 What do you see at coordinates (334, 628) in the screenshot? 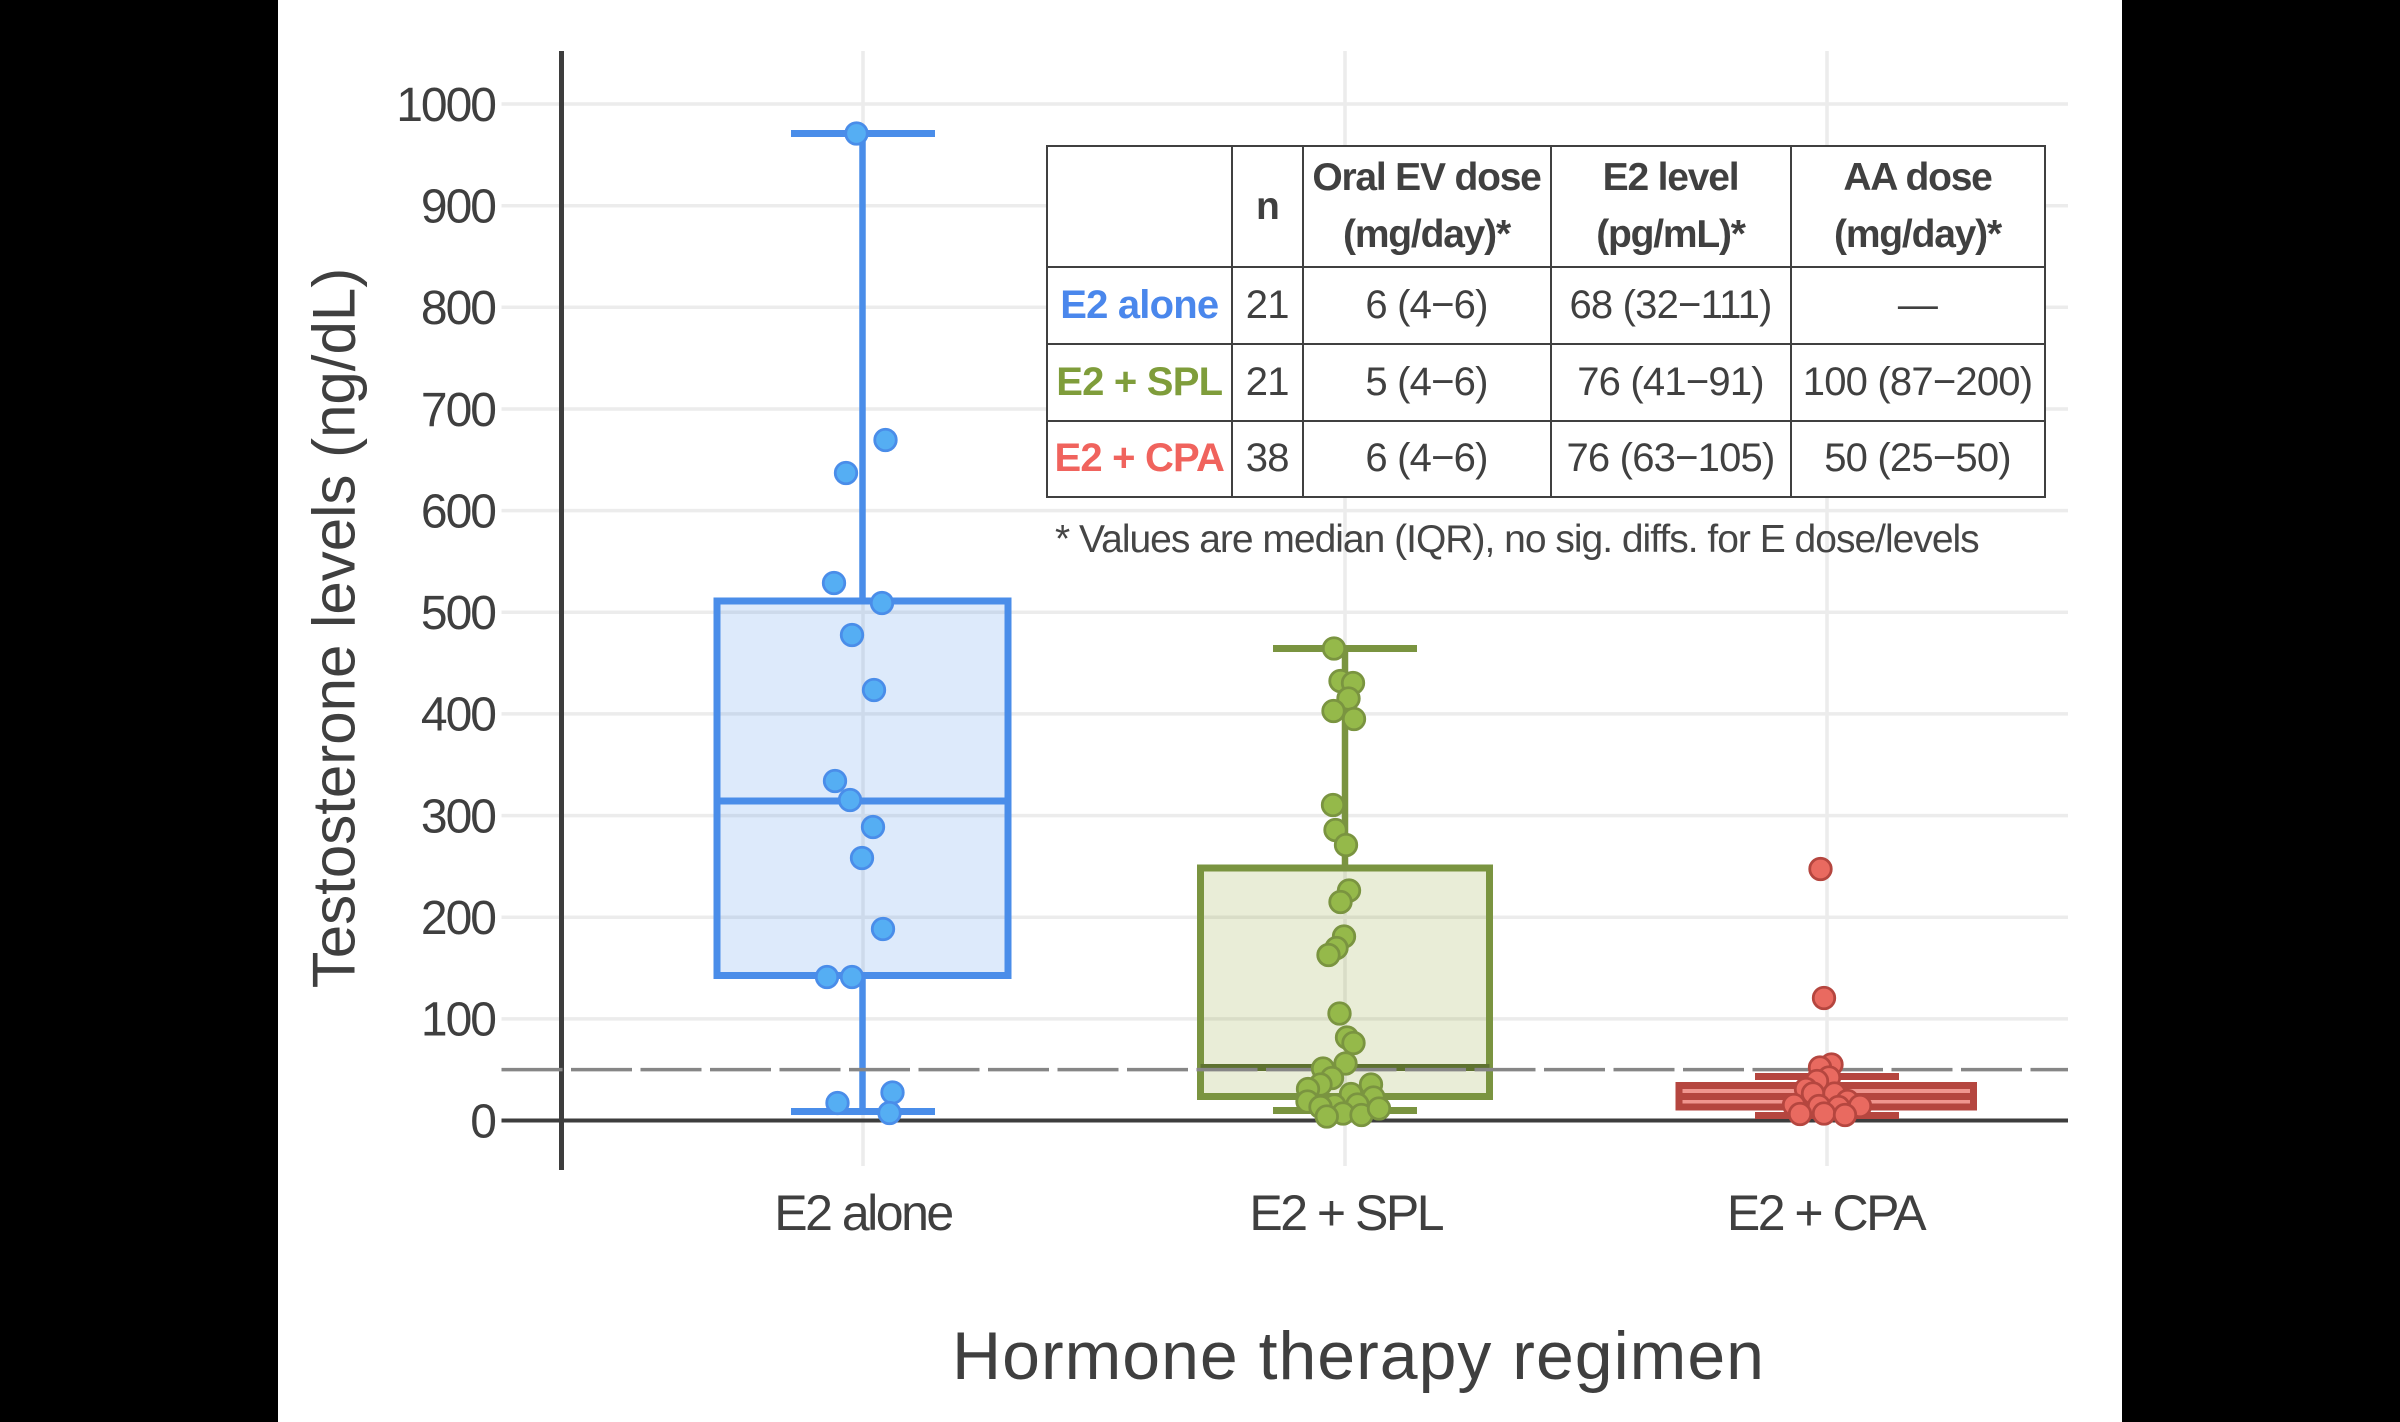
I see `svg-text: Testosterone levels (ng/dL)` at bounding box center [334, 628].